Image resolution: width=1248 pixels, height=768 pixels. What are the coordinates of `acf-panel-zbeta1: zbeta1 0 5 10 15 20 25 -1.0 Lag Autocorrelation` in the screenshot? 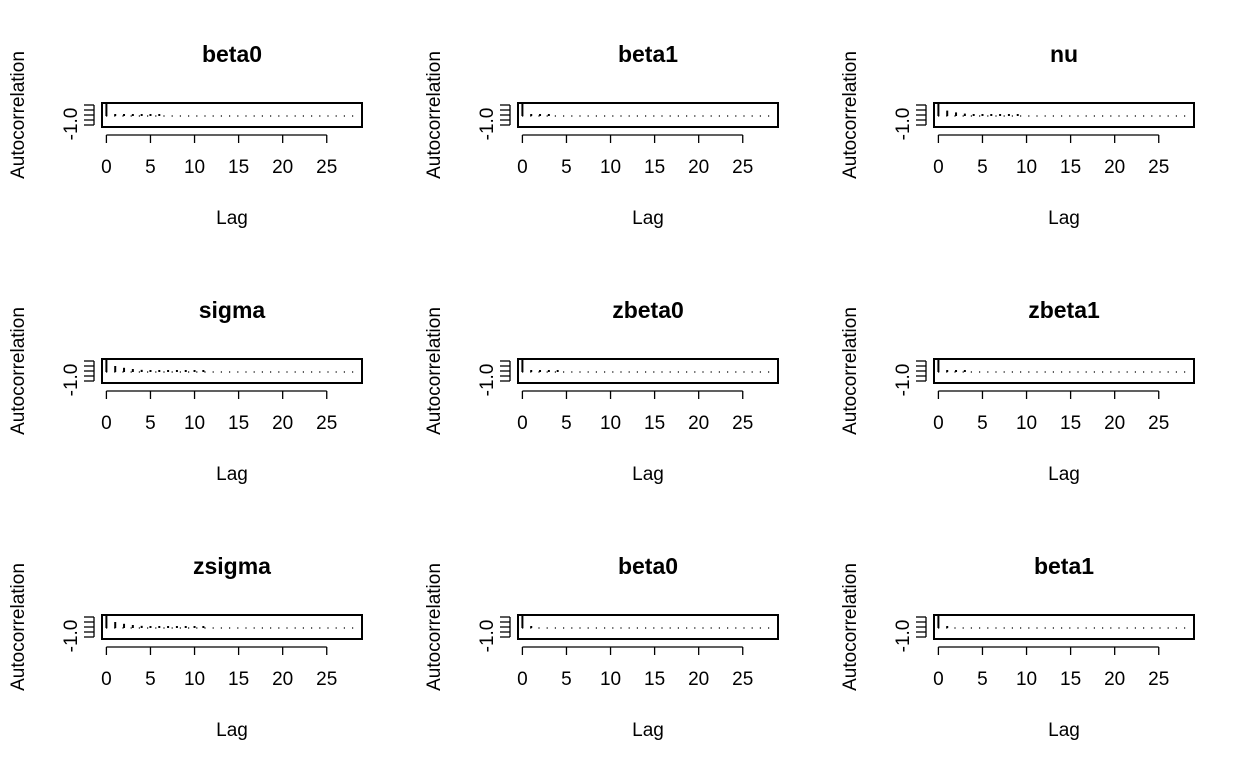 It's located at (1040, 384).